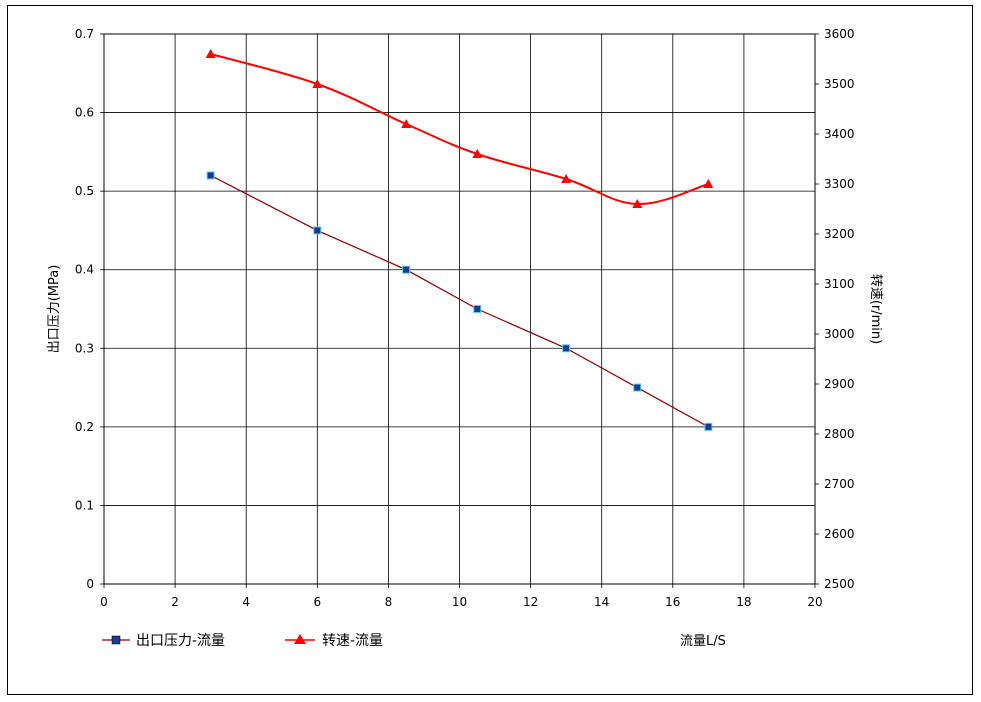 The width and height of the screenshot is (981, 702). I want to click on legend-label-pressure: 出口压力-流量, so click(180, 641).